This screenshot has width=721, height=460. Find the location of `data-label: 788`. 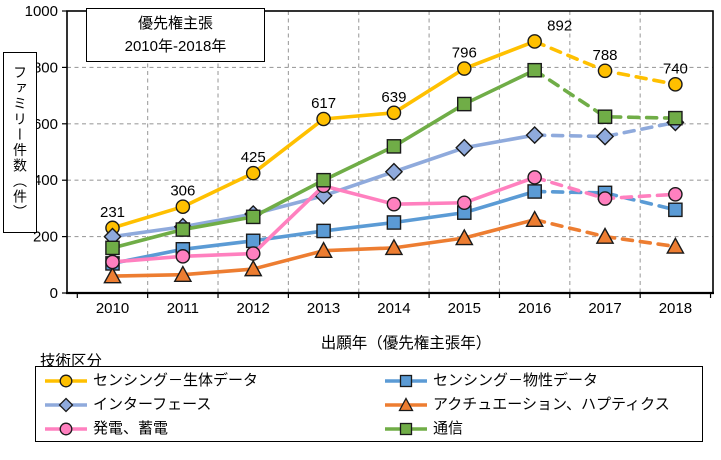

data-label: 788 is located at coordinates (605, 55).